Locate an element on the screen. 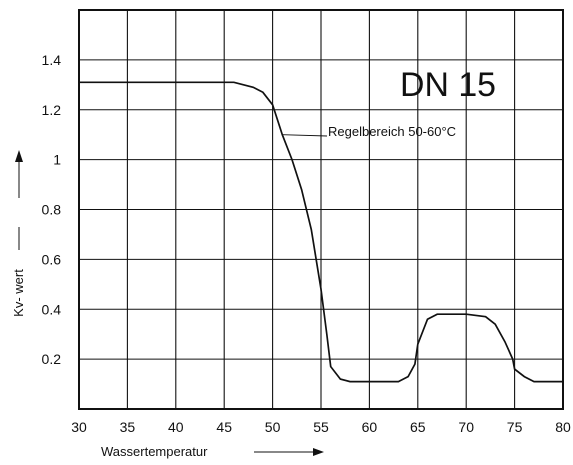 Image resolution: width=573 pixels, height=465 pixels. x-tick-label: 30 is located at coordinates (79, 427).